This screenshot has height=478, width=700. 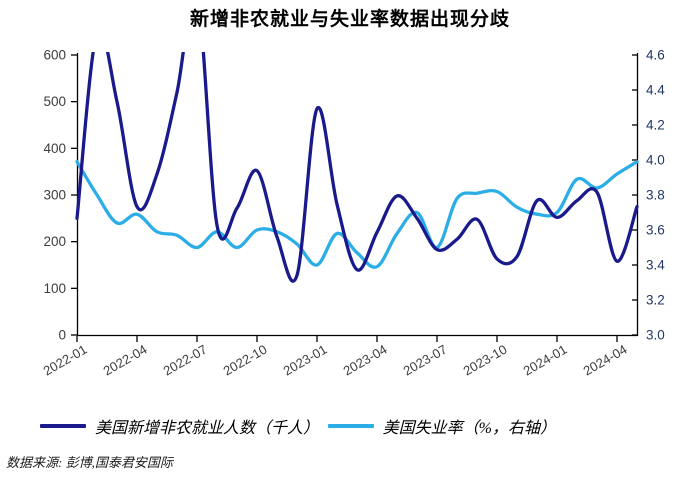 What do you see at coordinates (605, 360) in the screenshot?
I see `svg-text: 2024-04` at bounding box center [605, 360].